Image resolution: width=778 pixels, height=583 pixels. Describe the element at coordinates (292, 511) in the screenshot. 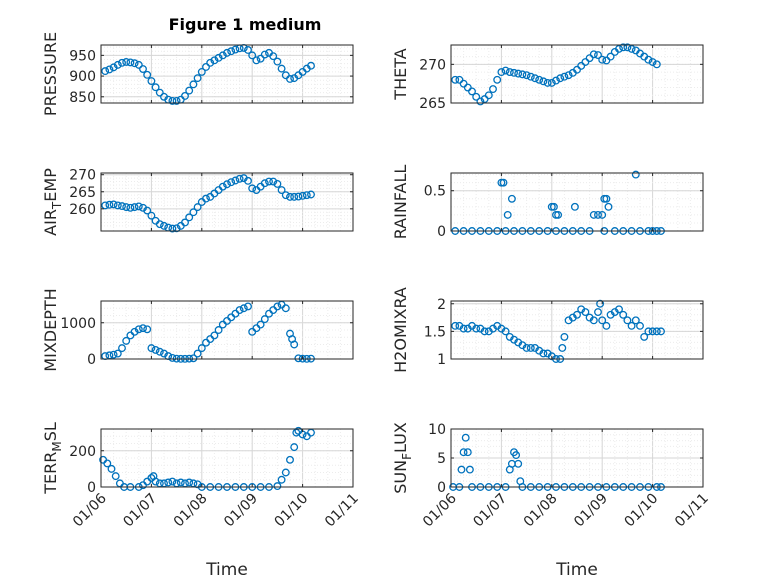

I see `x-tick-label: 01/10` at that location.